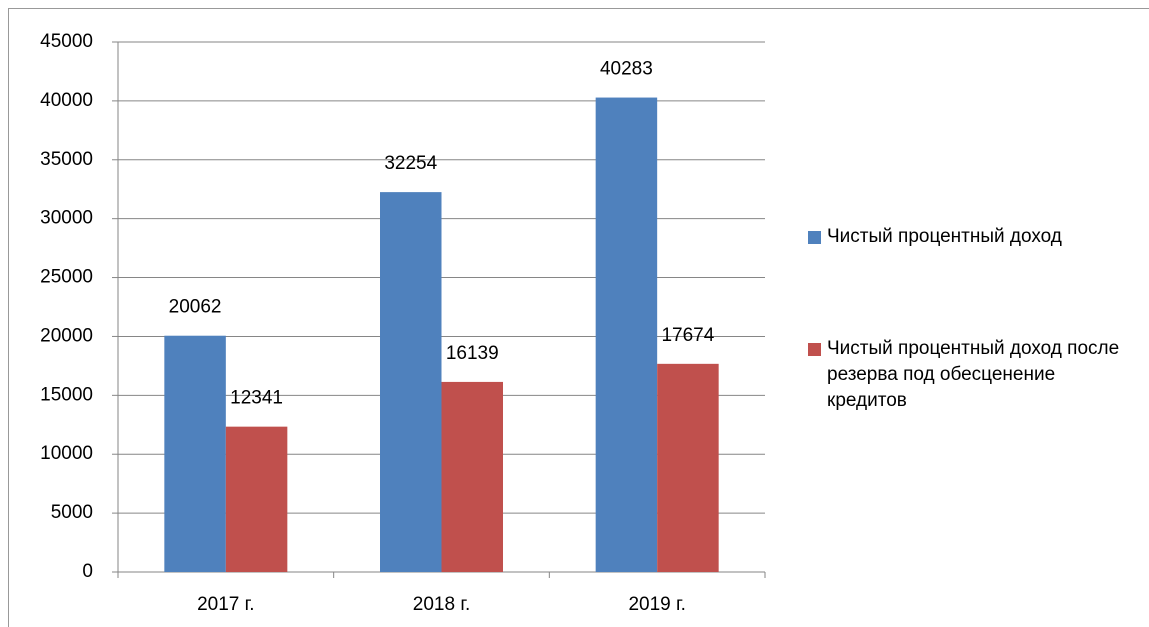  I want to click on data-label: 32254, so click(410, 163).